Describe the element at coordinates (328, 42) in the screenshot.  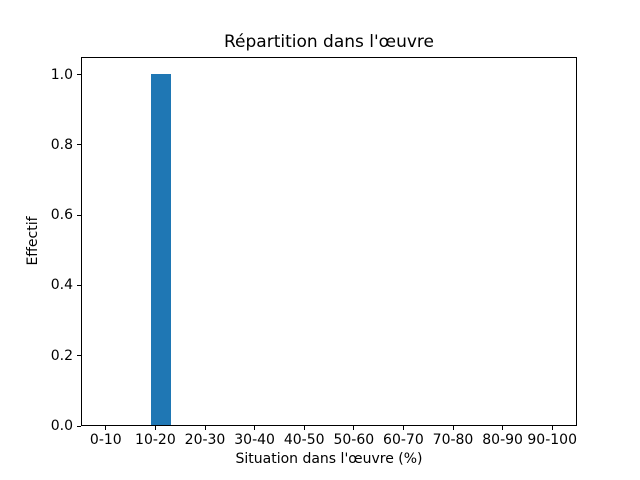
I see `chart-title: Répartition dans l'œuvre` at that location.